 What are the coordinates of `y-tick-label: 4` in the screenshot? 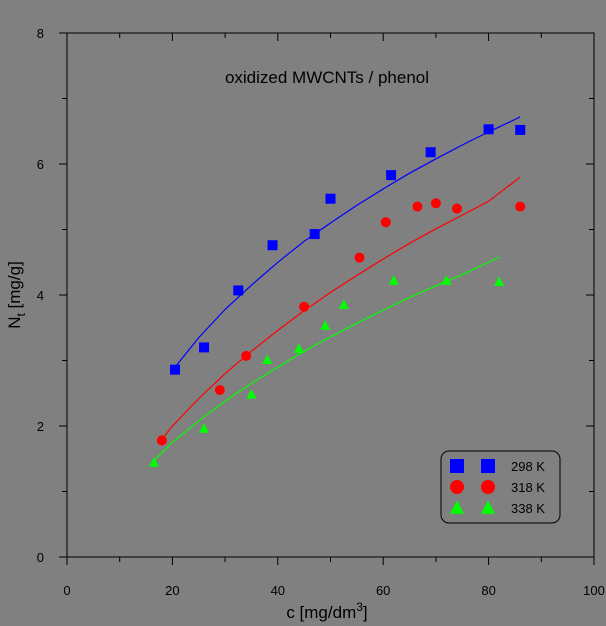 It's located at (40, 295).